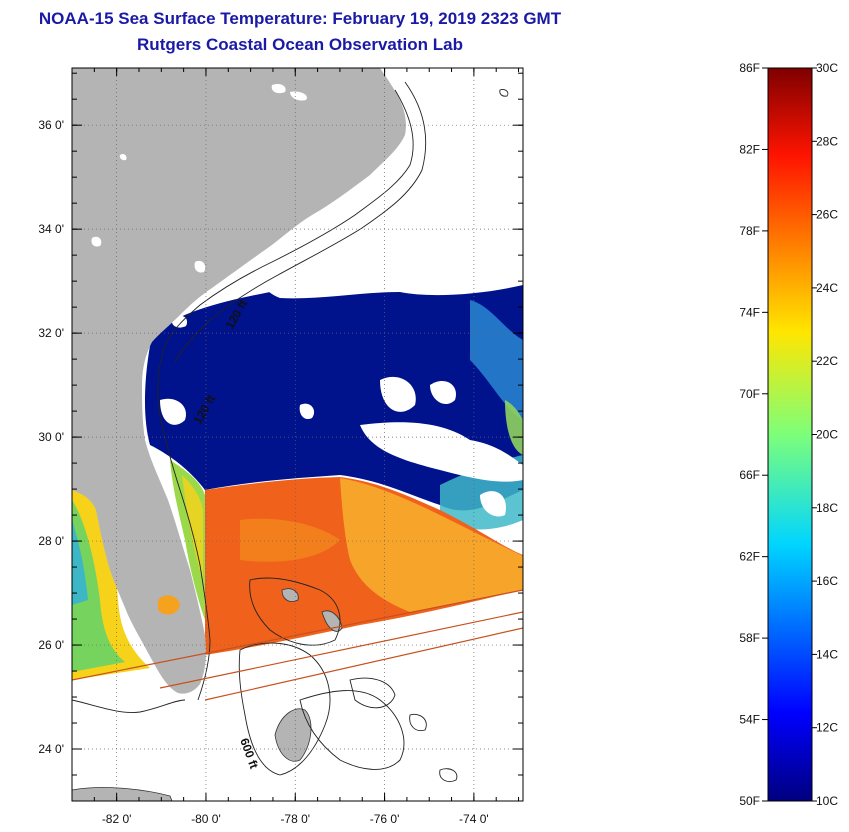  Describe the element at coordinates (300, 44) in the screenshot. I see `map-subtitle: Rutgers Coastal Ocean Observation Lab` at that location.